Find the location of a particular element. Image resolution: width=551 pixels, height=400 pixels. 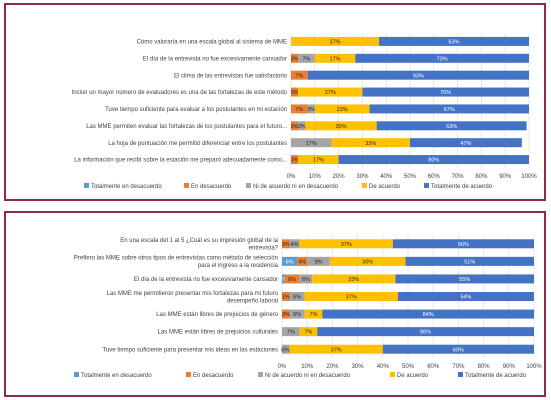

data-label: 4% is located at coordinates (302, 262).